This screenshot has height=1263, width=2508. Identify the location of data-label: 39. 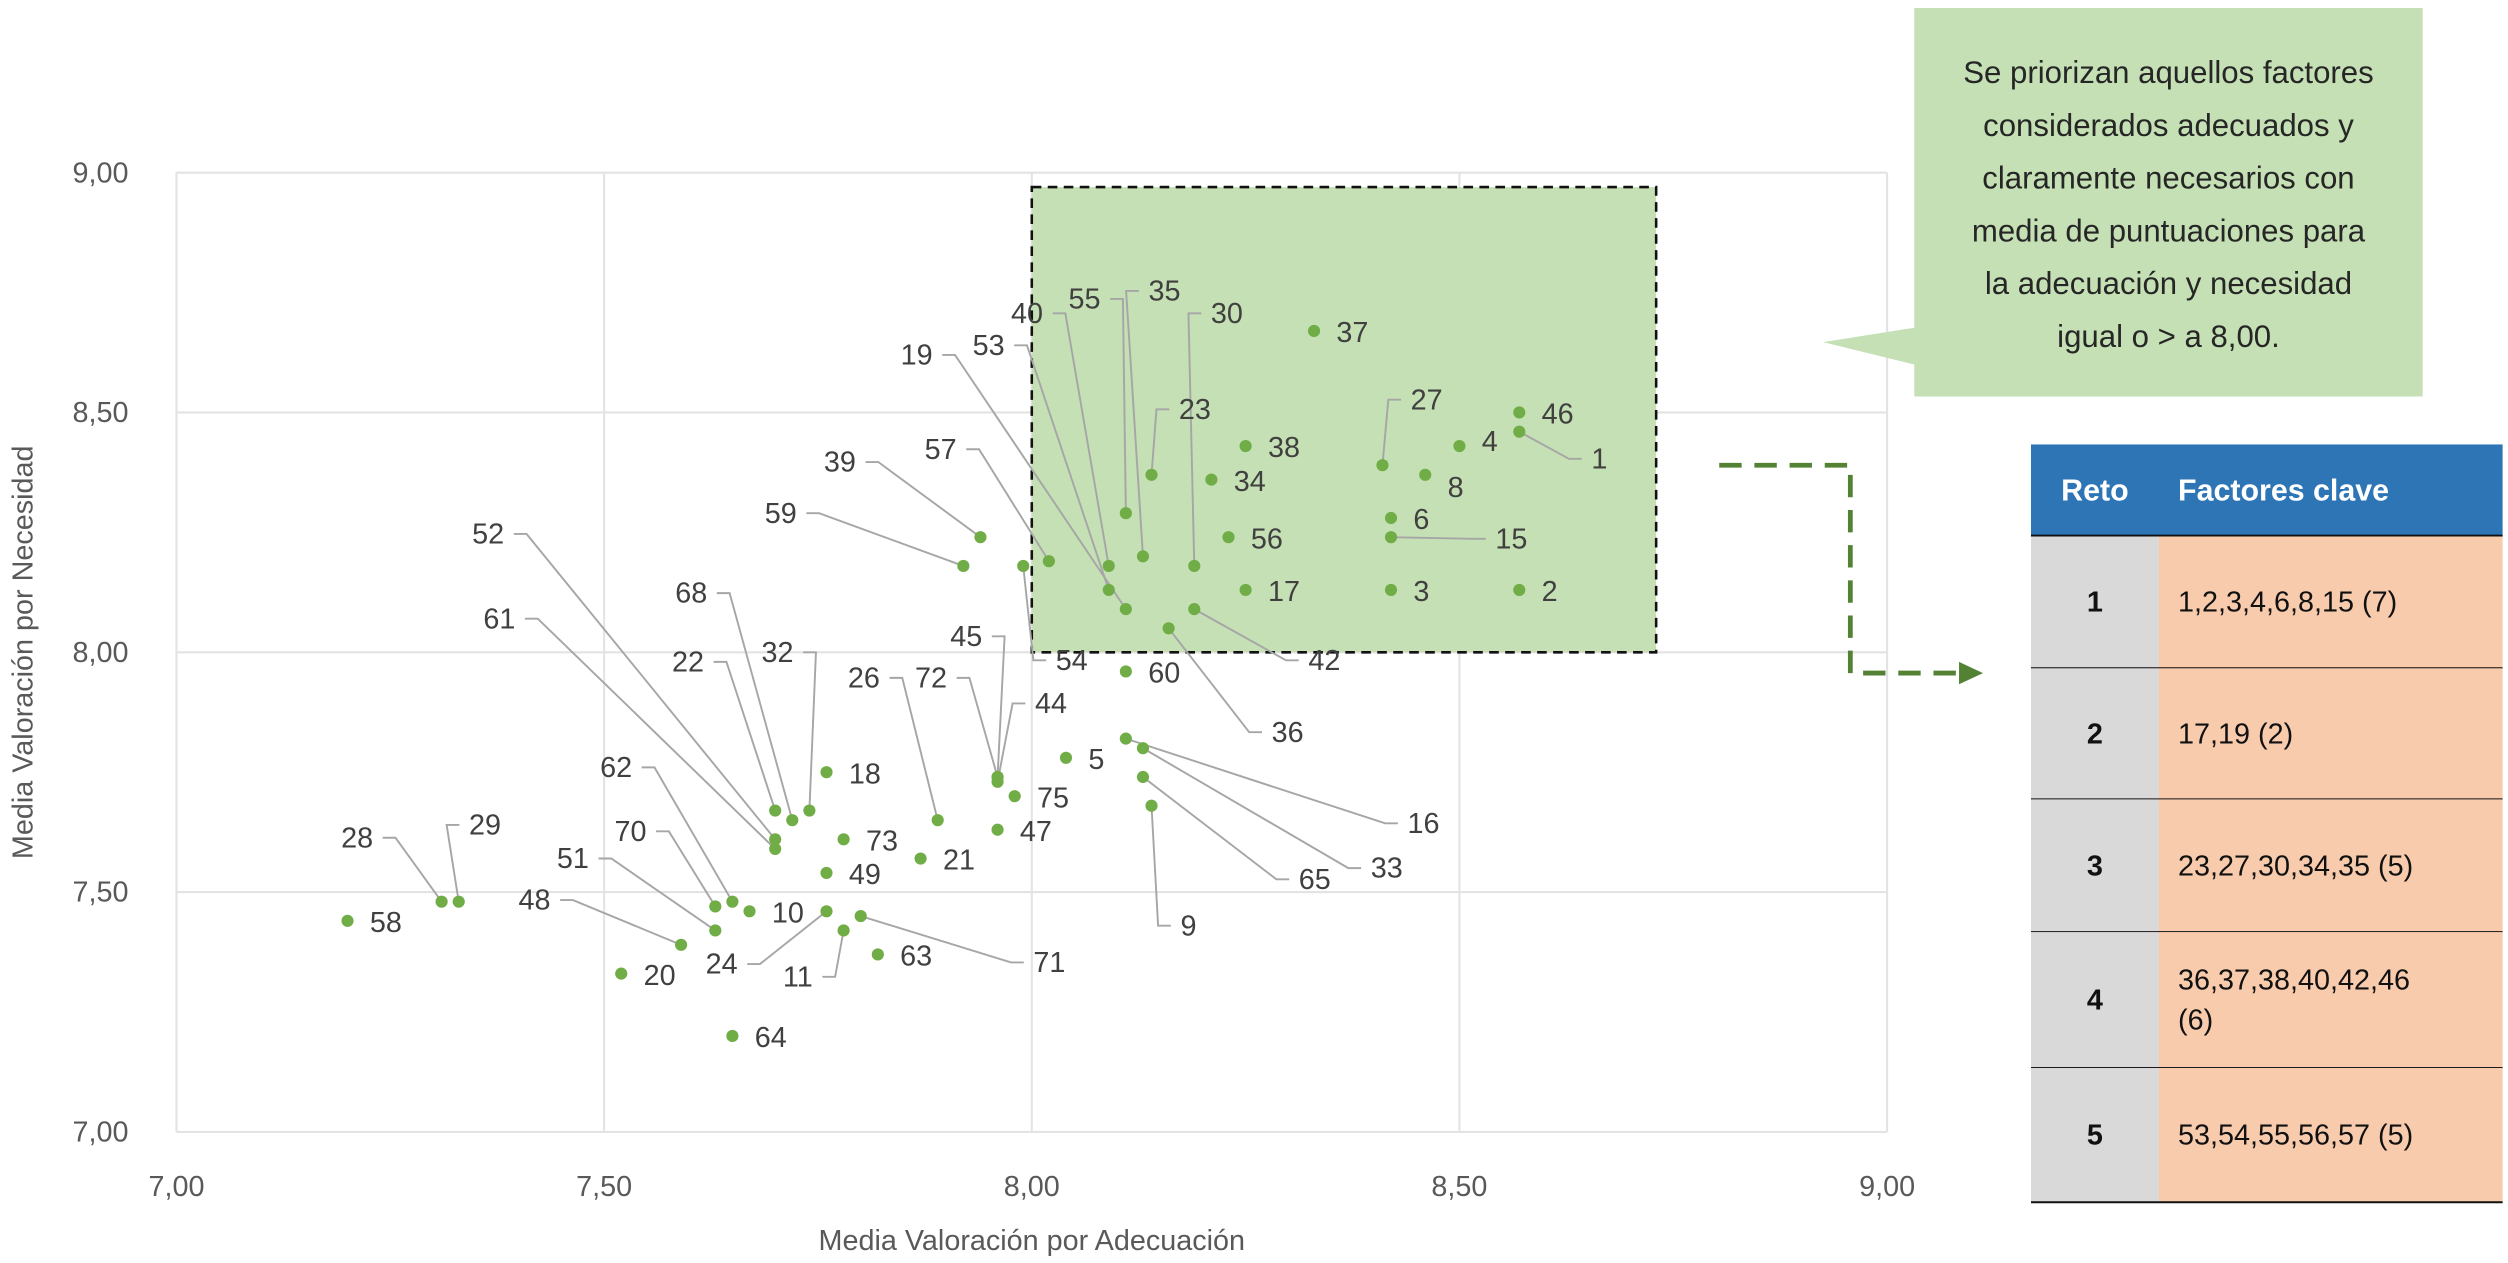
(840, 463).